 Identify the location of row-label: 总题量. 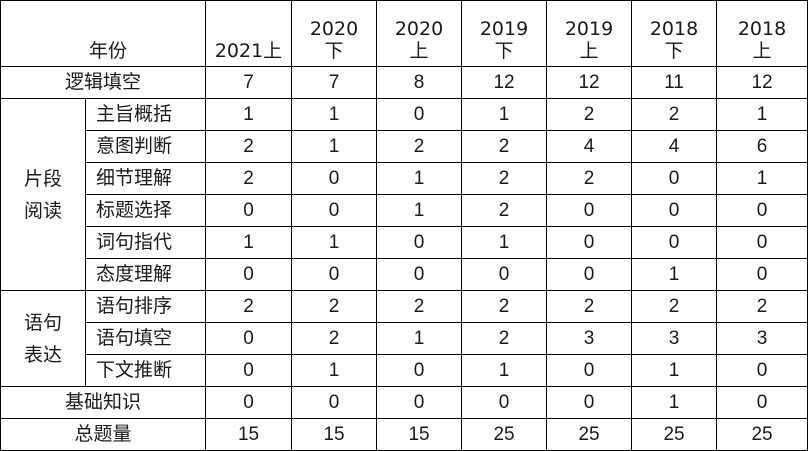
(103, 434).